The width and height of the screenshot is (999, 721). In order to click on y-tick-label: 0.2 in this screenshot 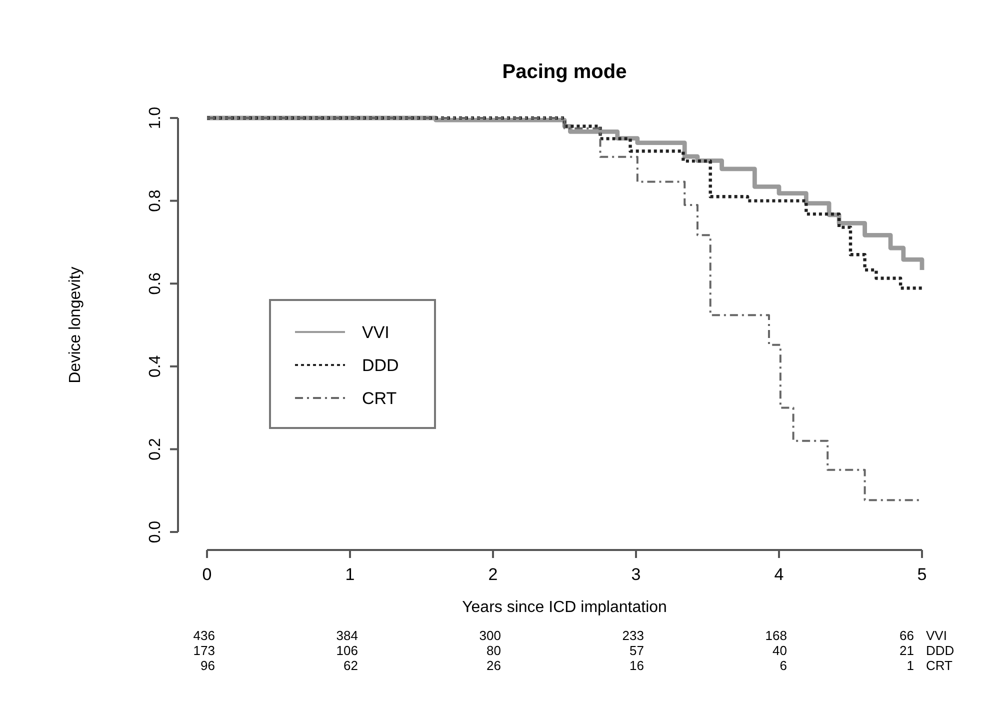, I will do `click(155, 449)`.